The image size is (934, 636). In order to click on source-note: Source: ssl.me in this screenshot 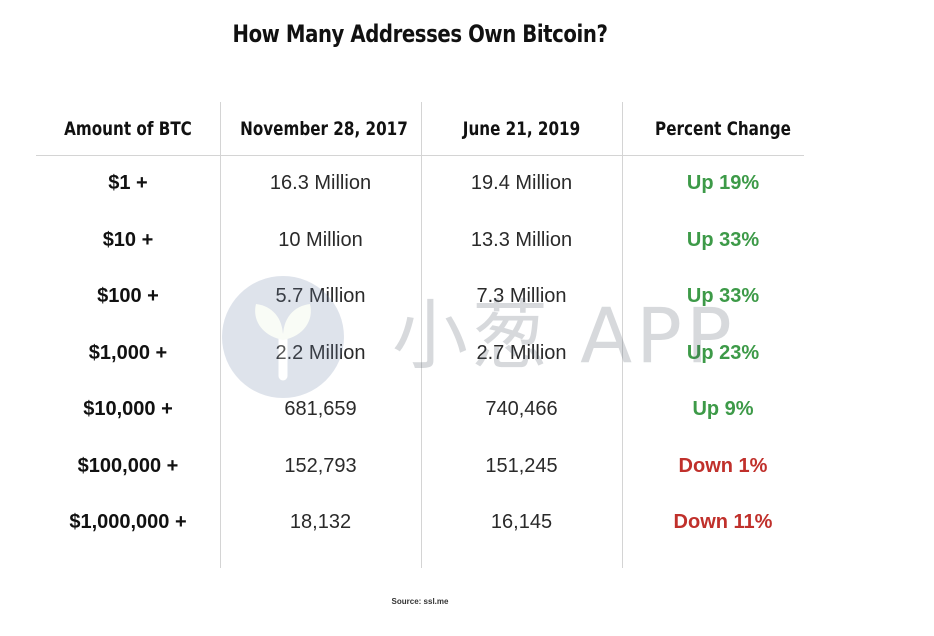, I will do `click(420, 601)`.